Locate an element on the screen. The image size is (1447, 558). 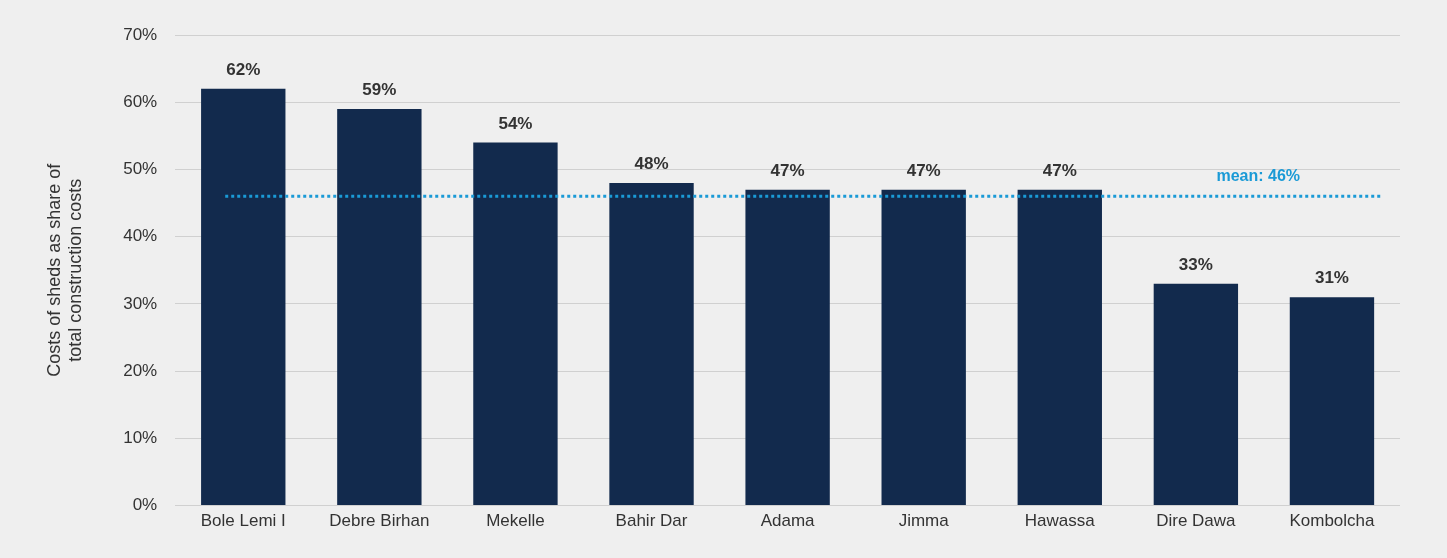
data-label: 62% is located at coordinates (243, 69).